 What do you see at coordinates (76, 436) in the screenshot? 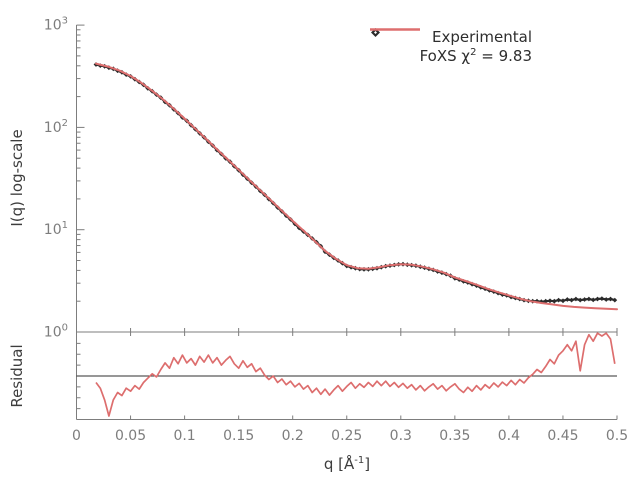
I see `x-tick-label: 0` at bounding box center [76, 436].